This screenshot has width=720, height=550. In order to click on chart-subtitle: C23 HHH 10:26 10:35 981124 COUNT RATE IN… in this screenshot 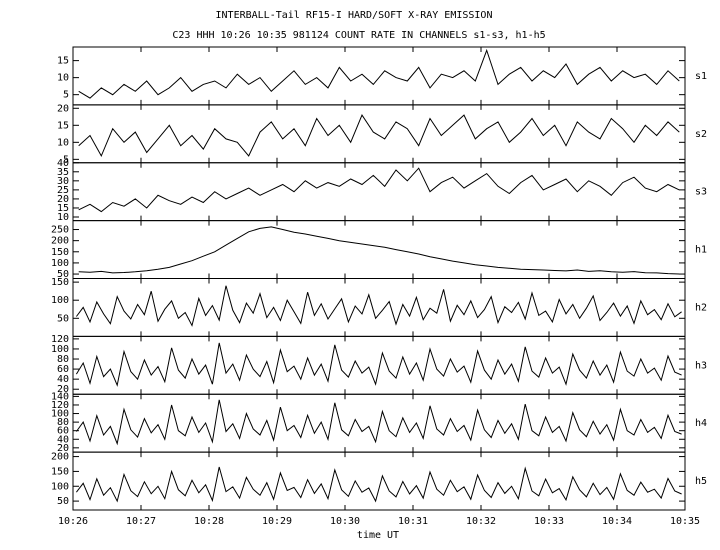, I will do `click(358, 35)`.